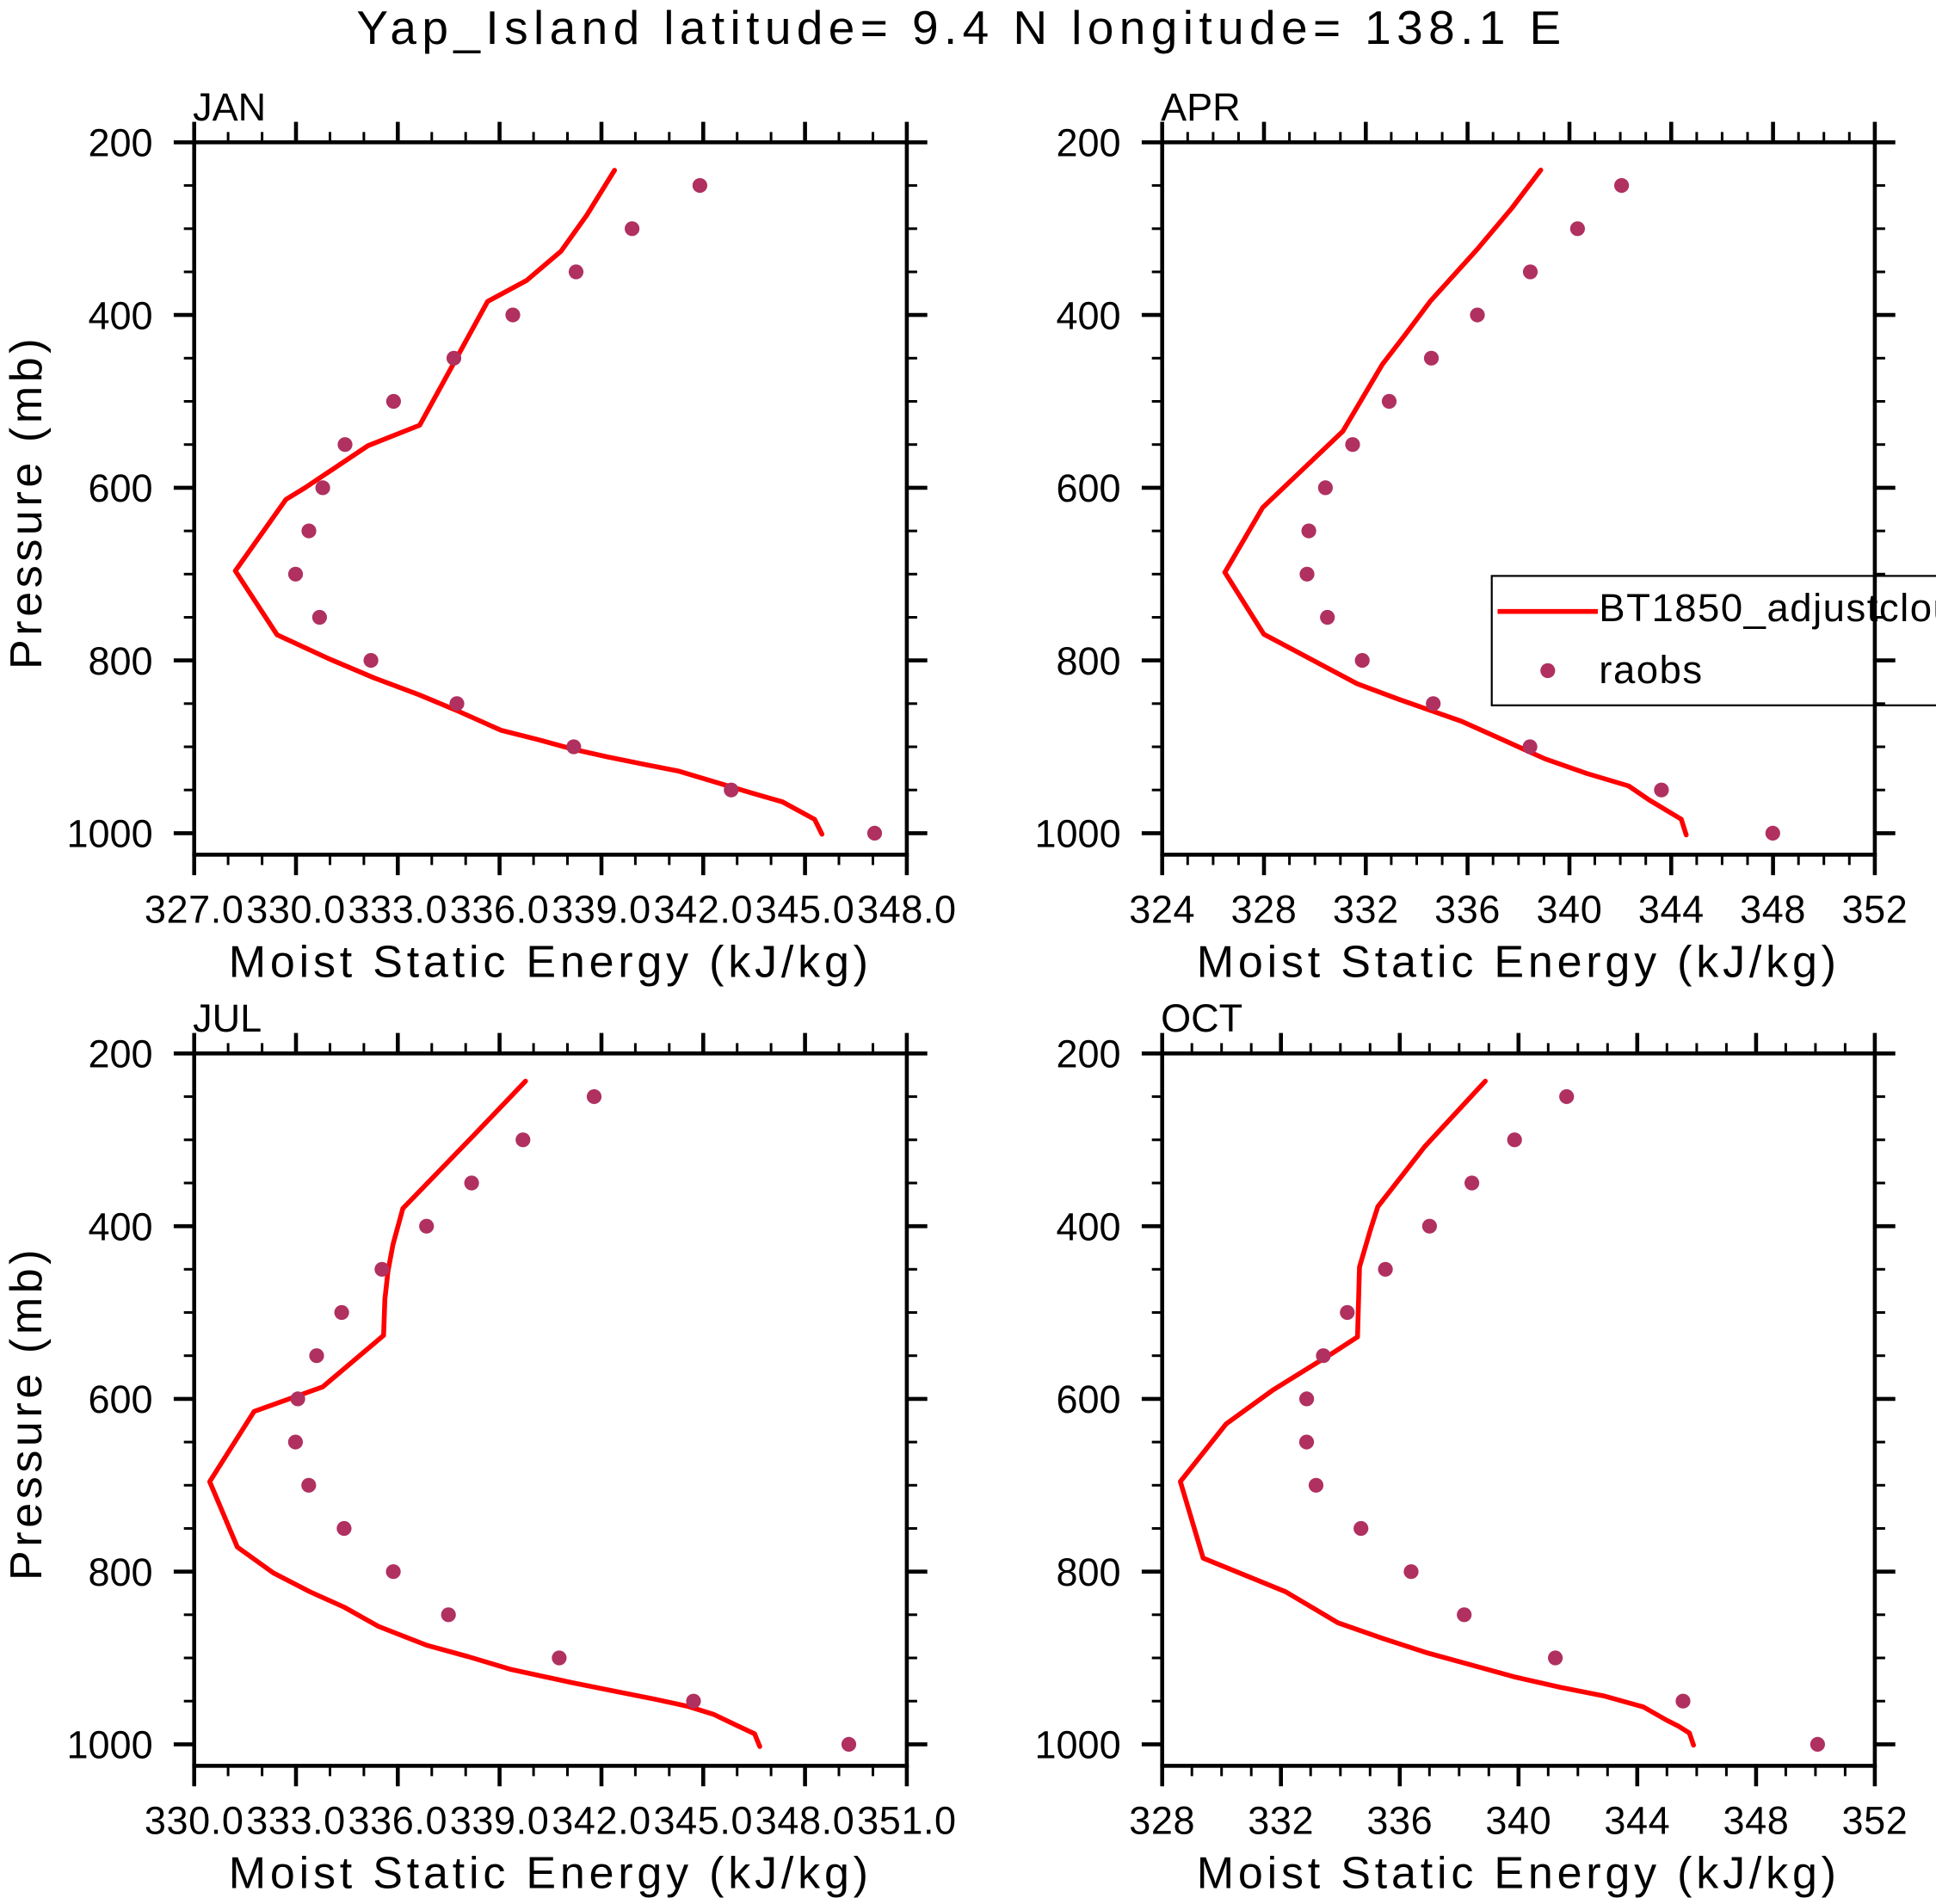 This screenshot has width=1936, height=1904. Describe the element at coordinates (907, 1821) in the screenshot. I see `svg-text: 351.0` at that location.